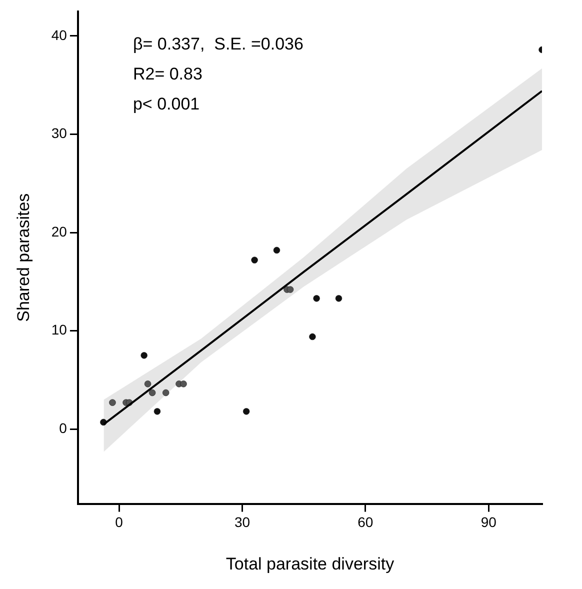 This screenshot has height=589, width=582. I want to click on y-tick-label: 0, so click(63, 428).